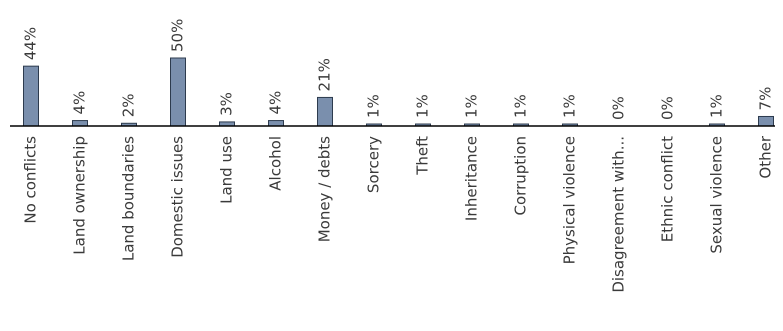 The height and width of the screenshot is (331, 783). What do you see at coordinates (276, 163) in the screenshot?
I see `category-label: Alcohol` at bounding box center [276, 163].